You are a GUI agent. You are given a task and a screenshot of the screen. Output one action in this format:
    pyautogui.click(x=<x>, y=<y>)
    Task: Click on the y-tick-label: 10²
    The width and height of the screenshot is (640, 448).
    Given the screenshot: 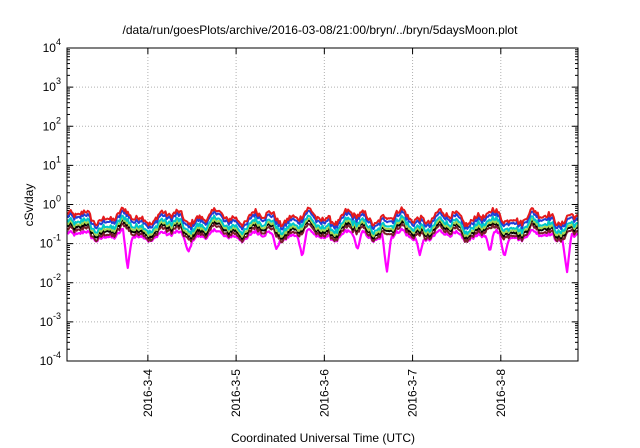 What is the action you would take?
    pyautogui.click(x=52, y=124)
    